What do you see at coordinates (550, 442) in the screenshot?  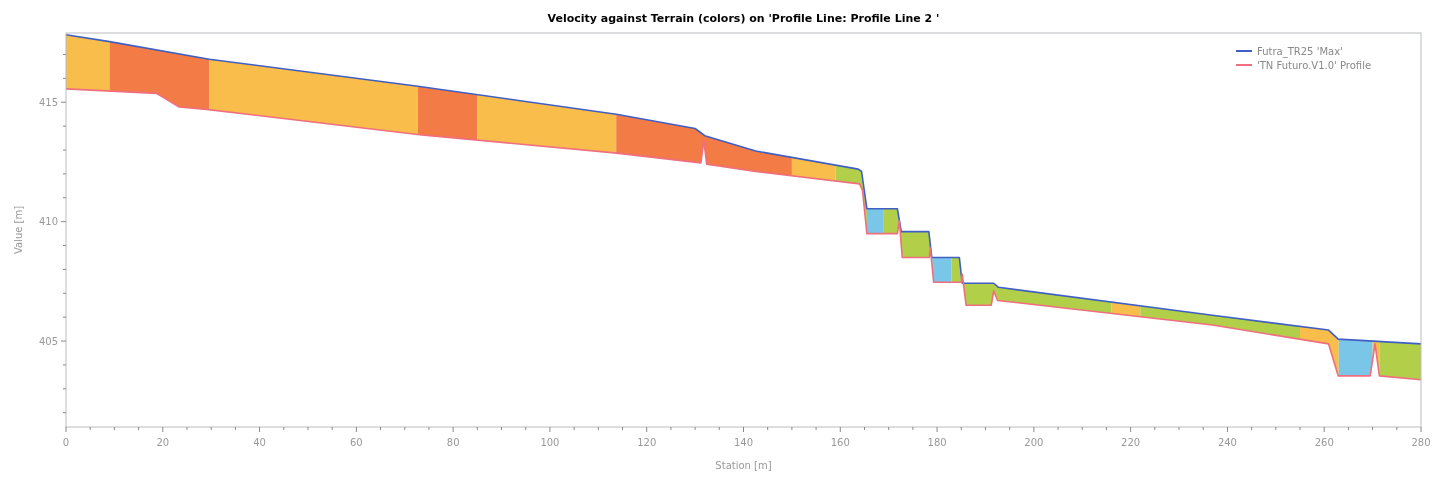 I see `x-tick-label: 100` at bounding box center [550, 442].